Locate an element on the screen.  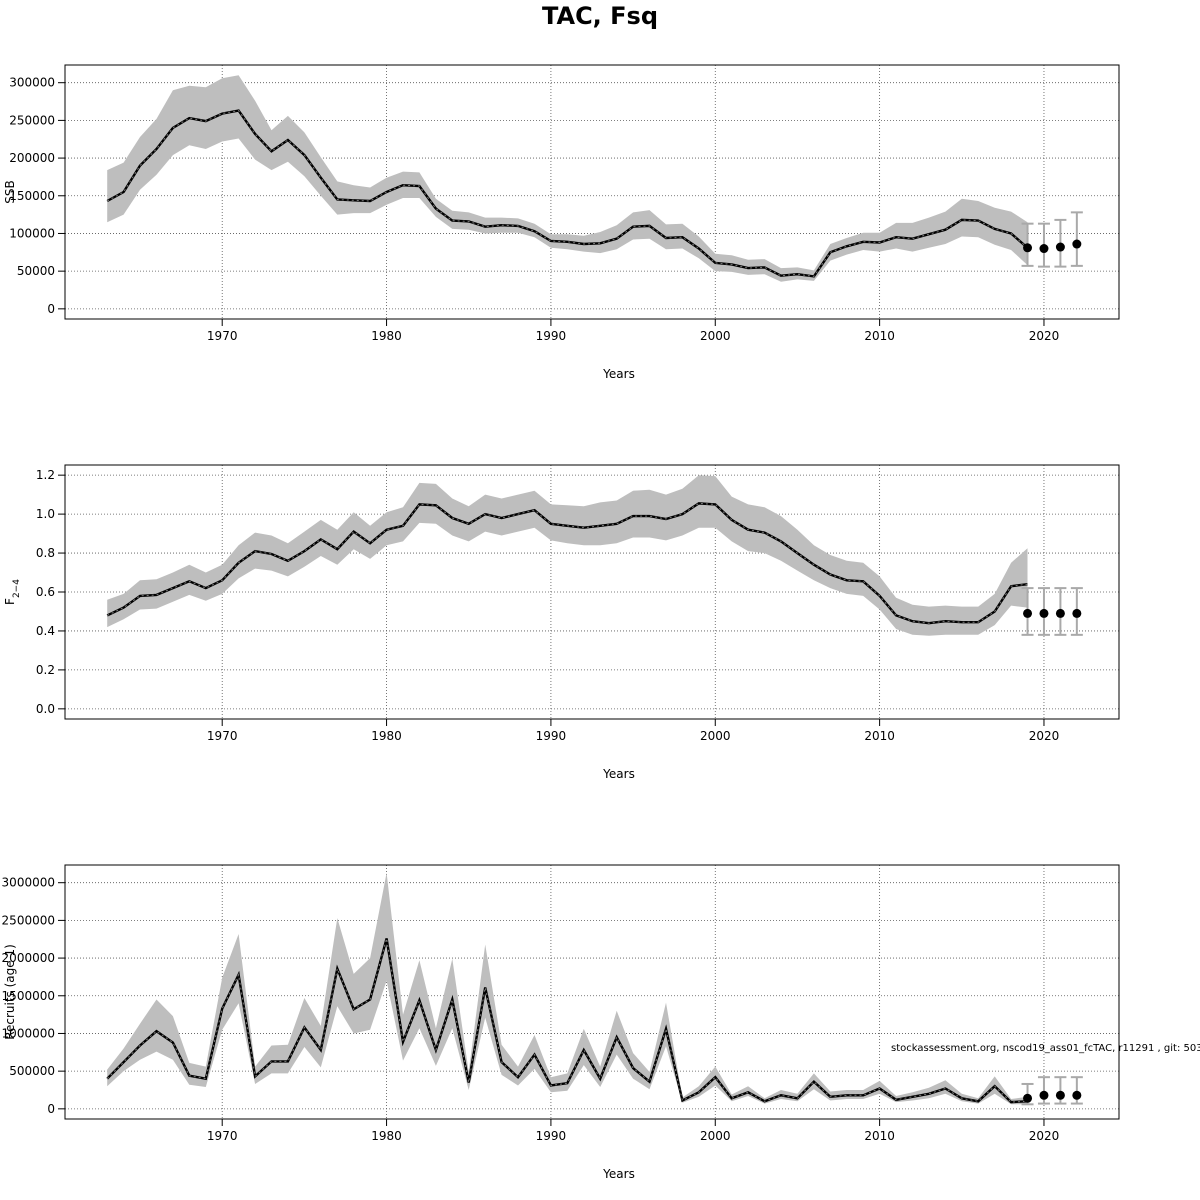
estimate-dotted-ssb is located at coordinates (567, 193).